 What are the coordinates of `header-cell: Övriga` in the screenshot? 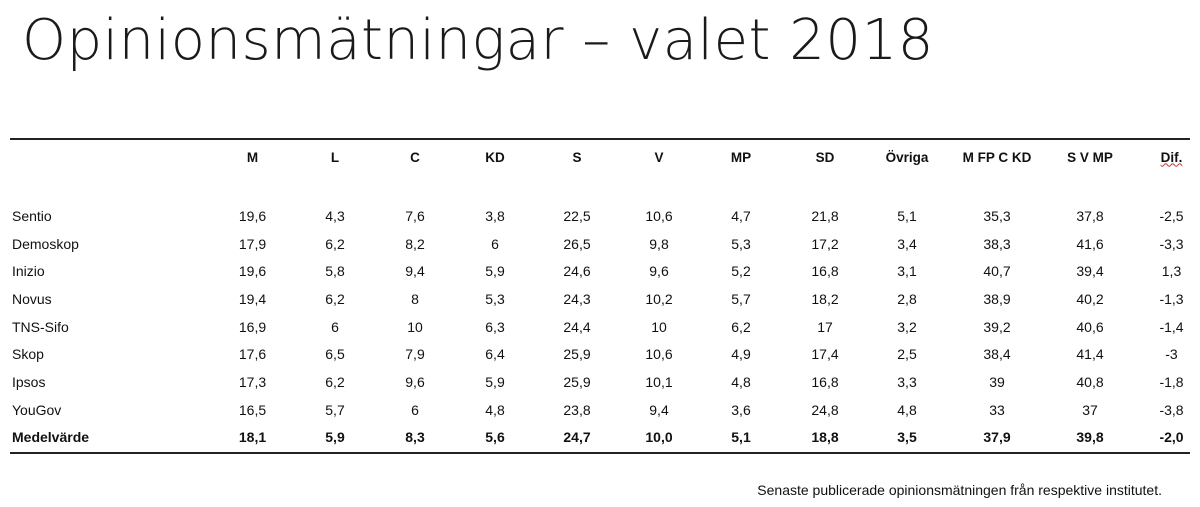 It's located at (907, 157).